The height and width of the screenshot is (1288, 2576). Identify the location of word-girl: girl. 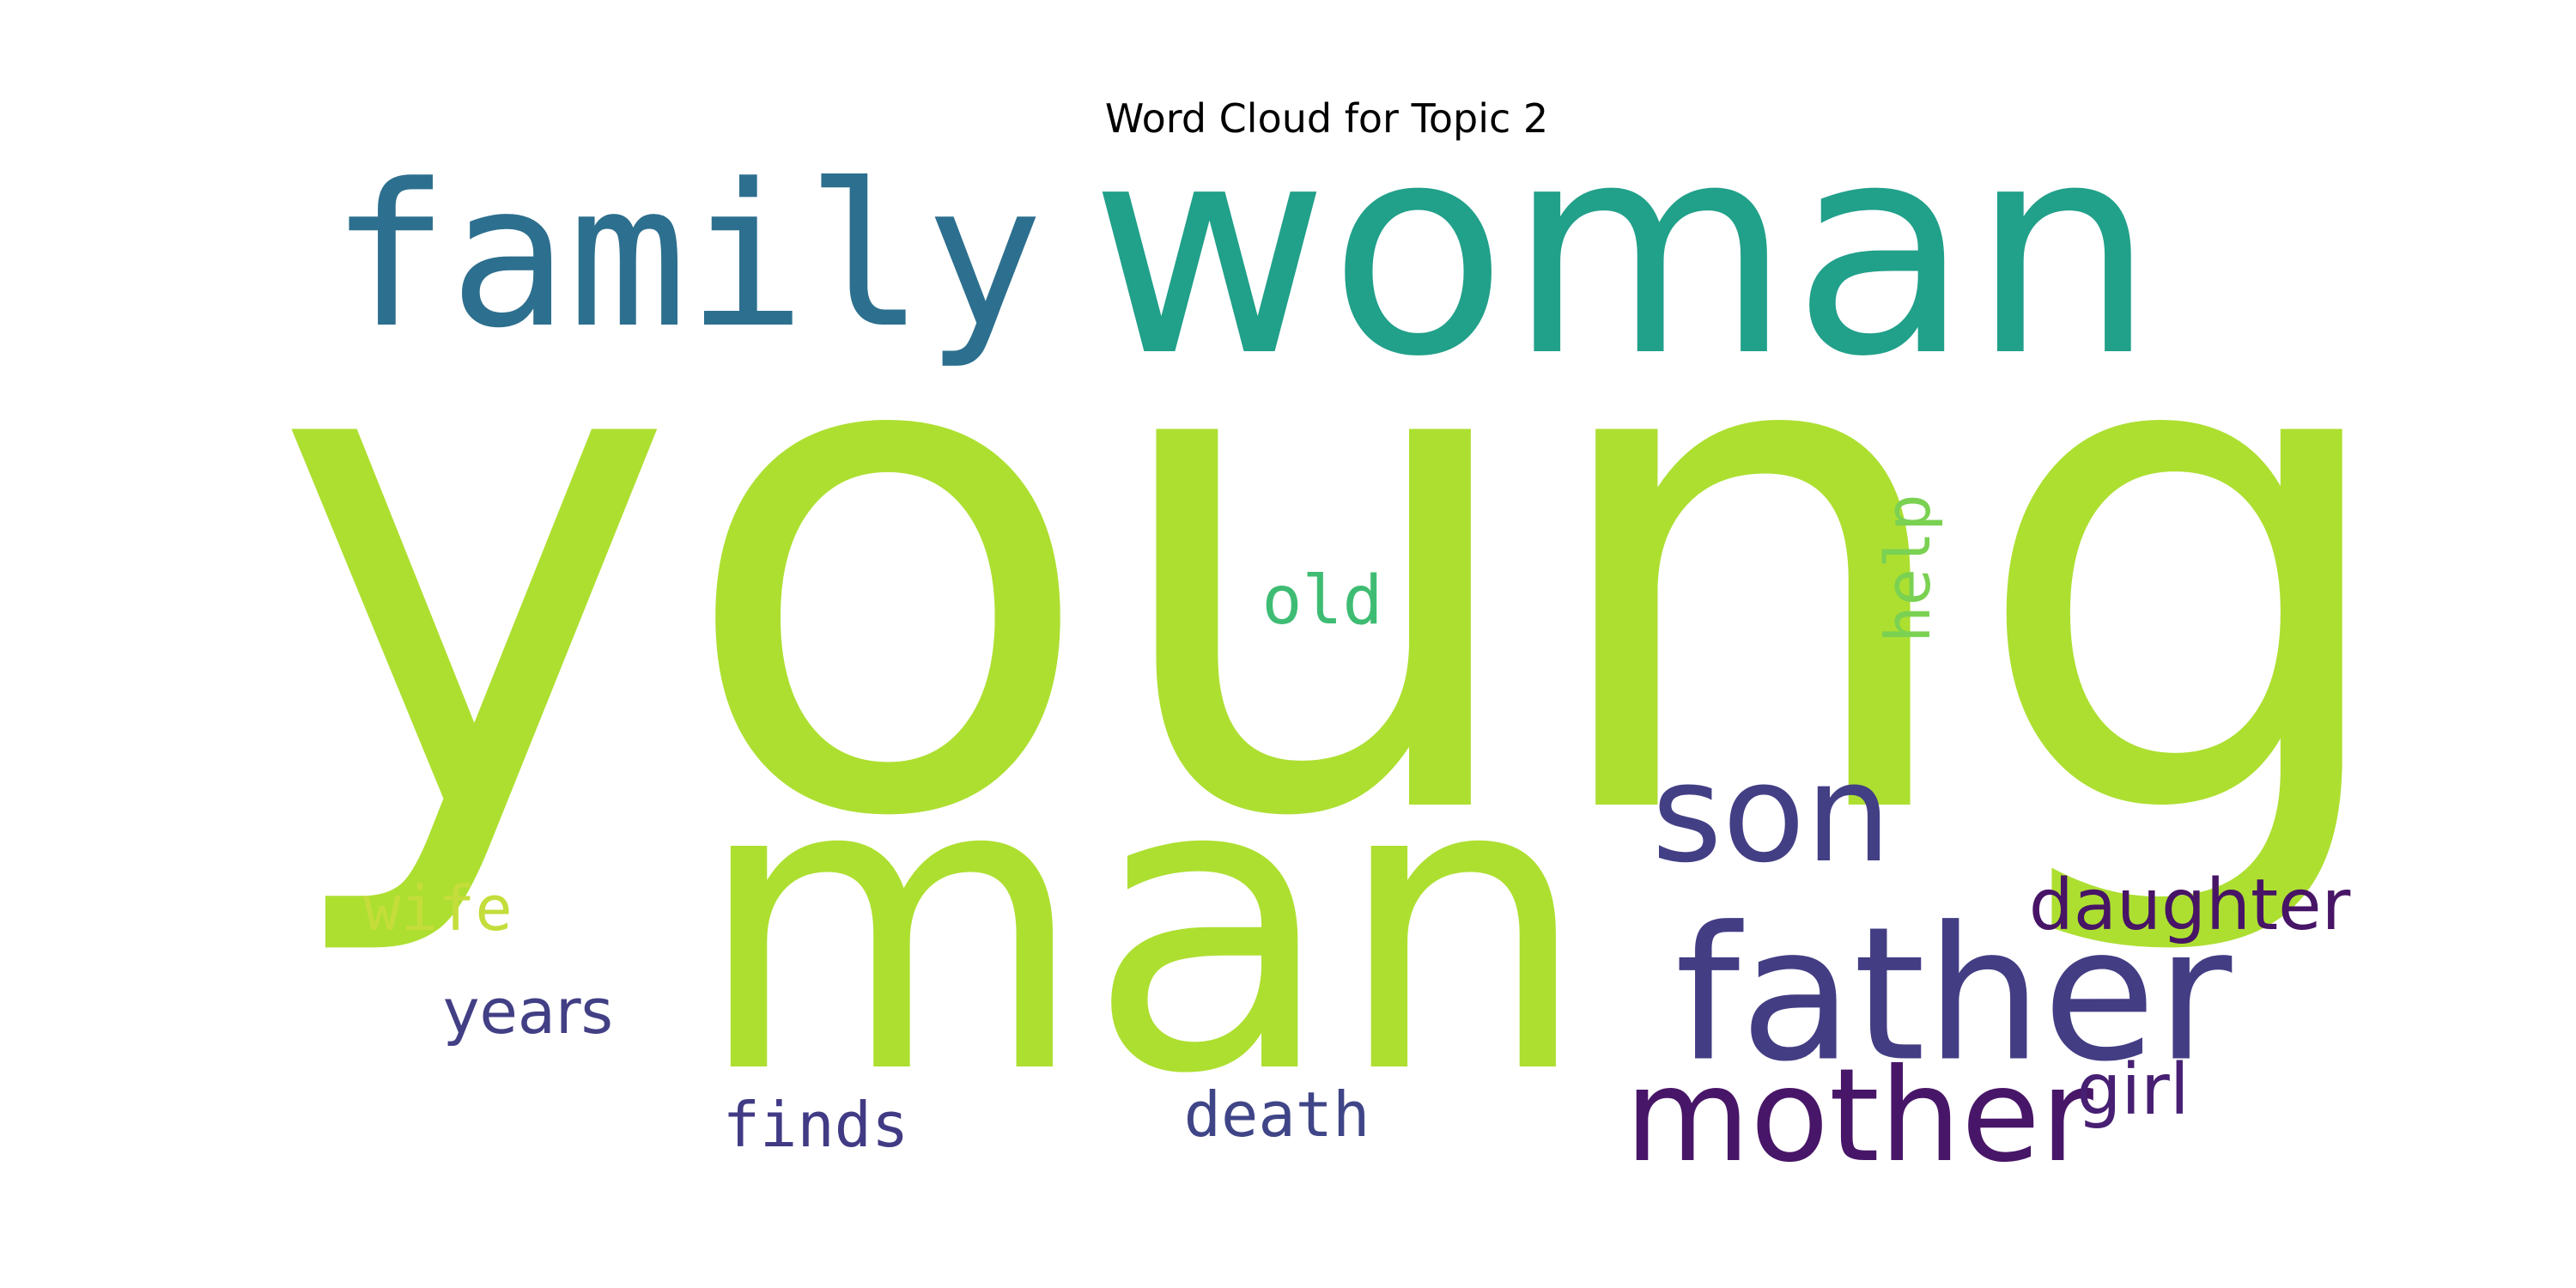
(2133, 1090).